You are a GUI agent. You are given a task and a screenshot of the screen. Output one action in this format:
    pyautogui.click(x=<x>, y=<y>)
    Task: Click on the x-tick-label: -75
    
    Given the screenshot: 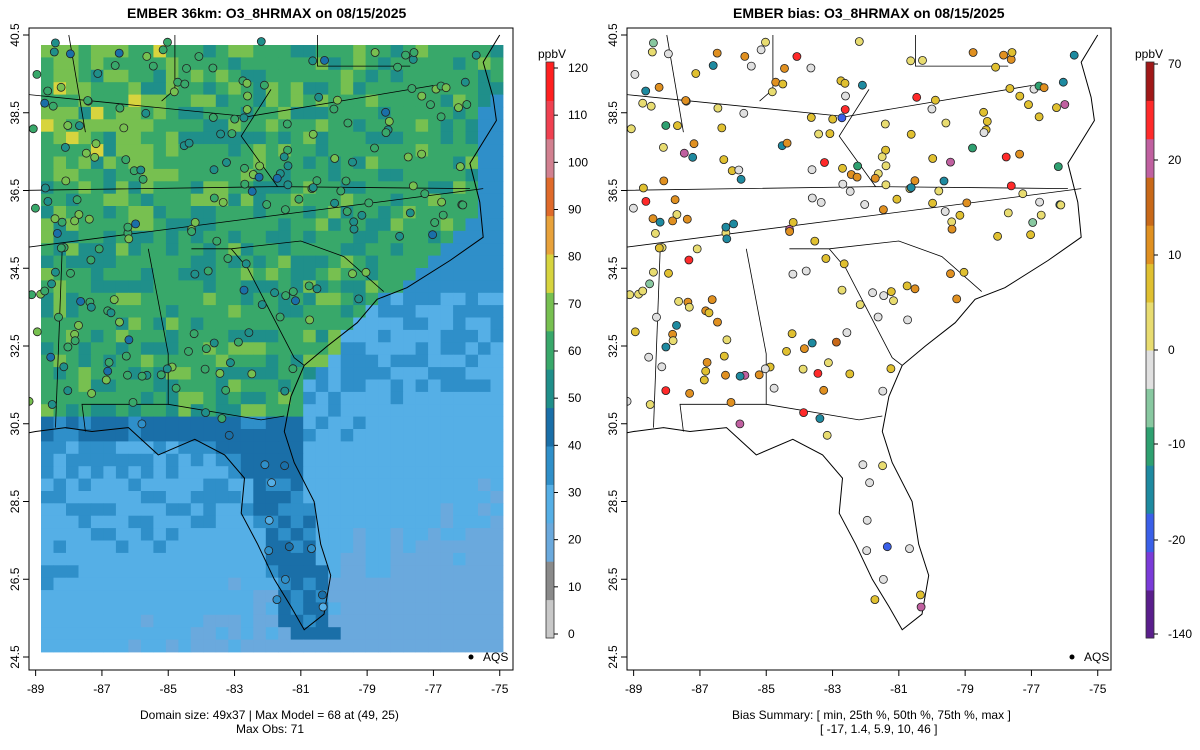 What is the action you would take?
    pyautogui.click(x=1098, y=689)
    